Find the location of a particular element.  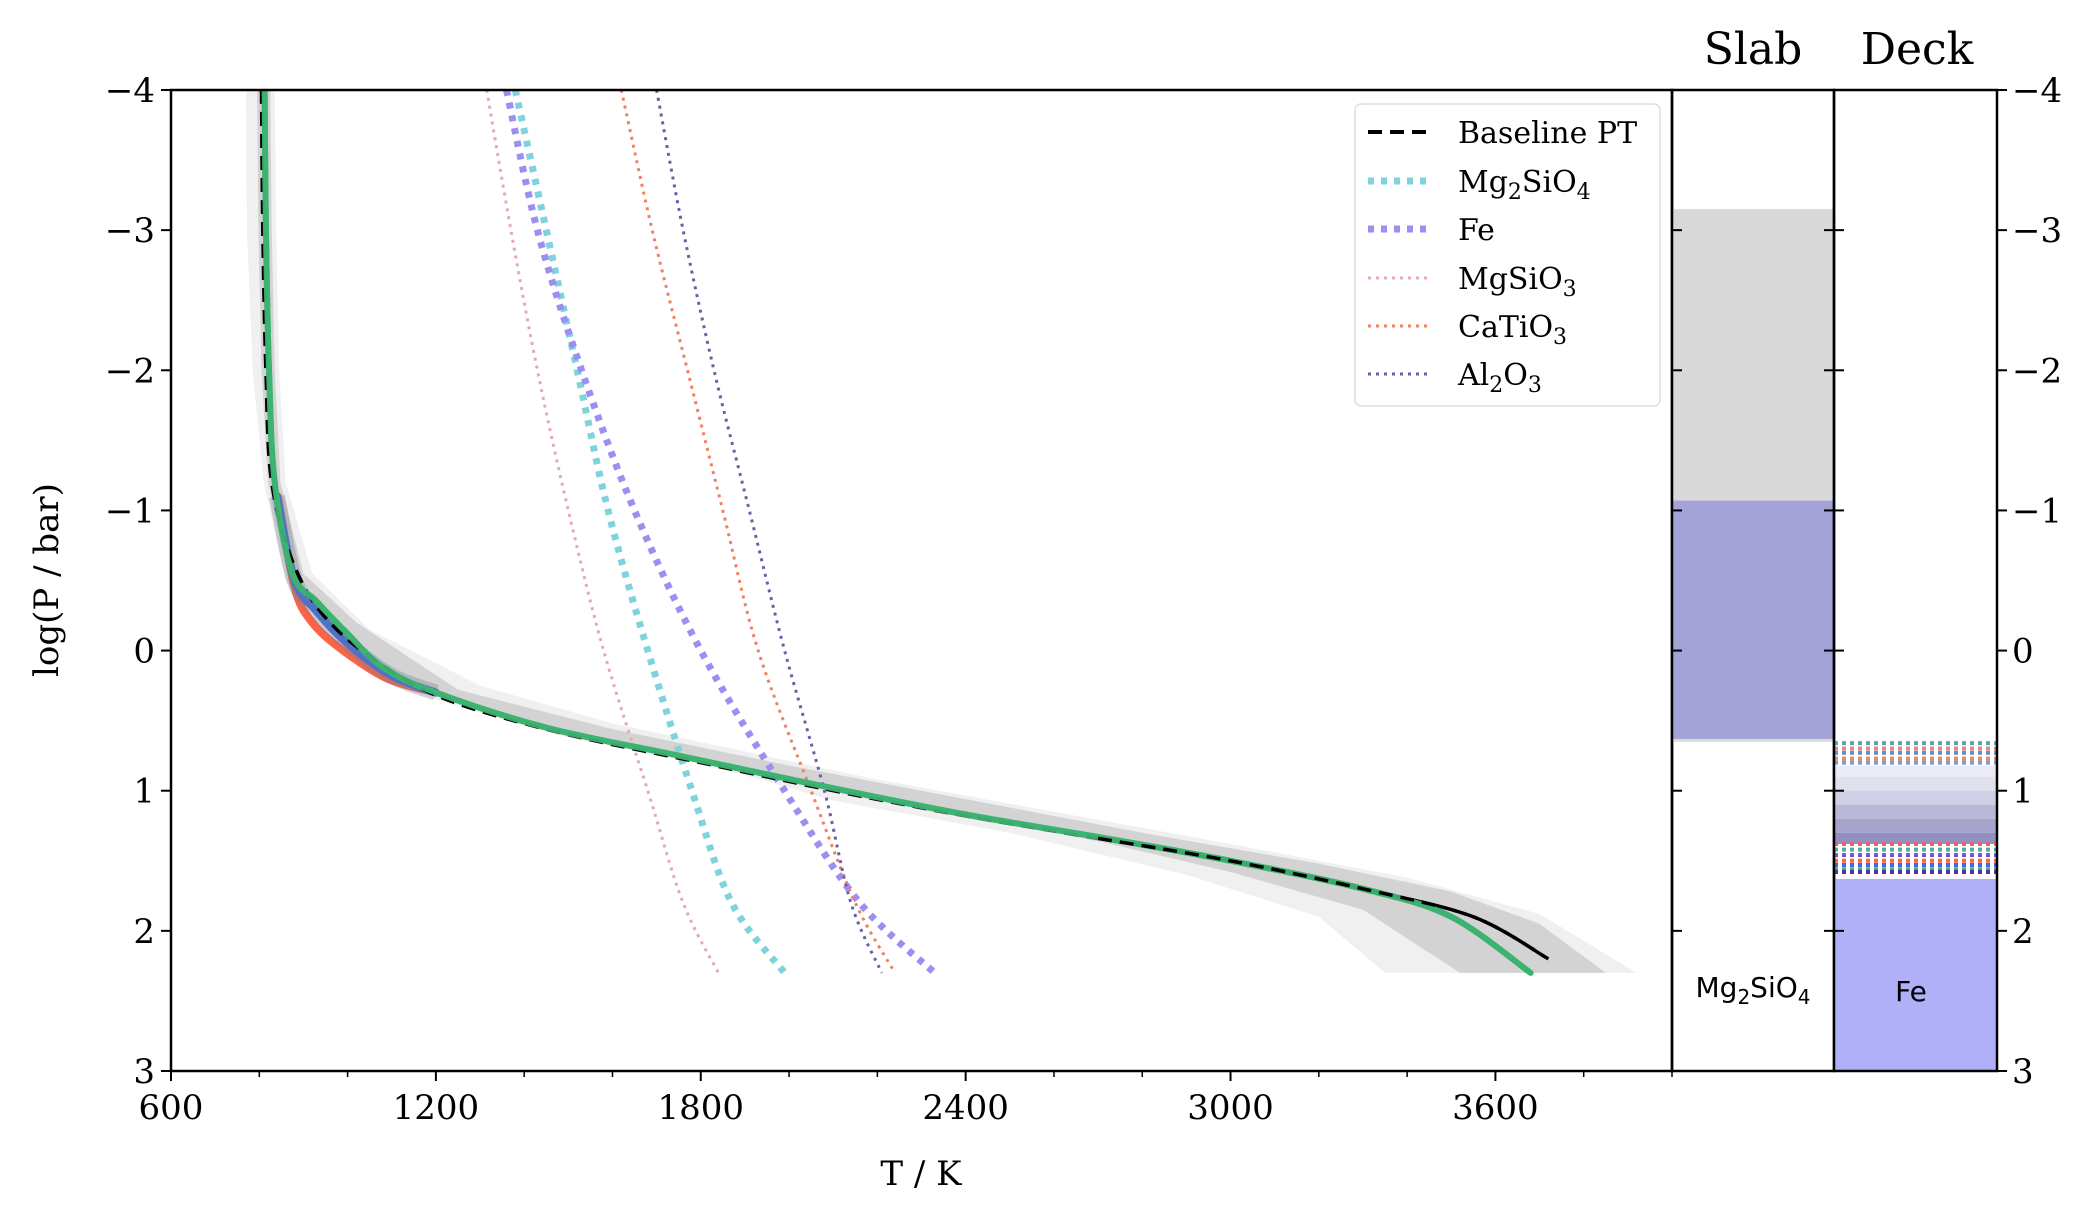

slab-purple-band is located at coordinates (1753, 619).